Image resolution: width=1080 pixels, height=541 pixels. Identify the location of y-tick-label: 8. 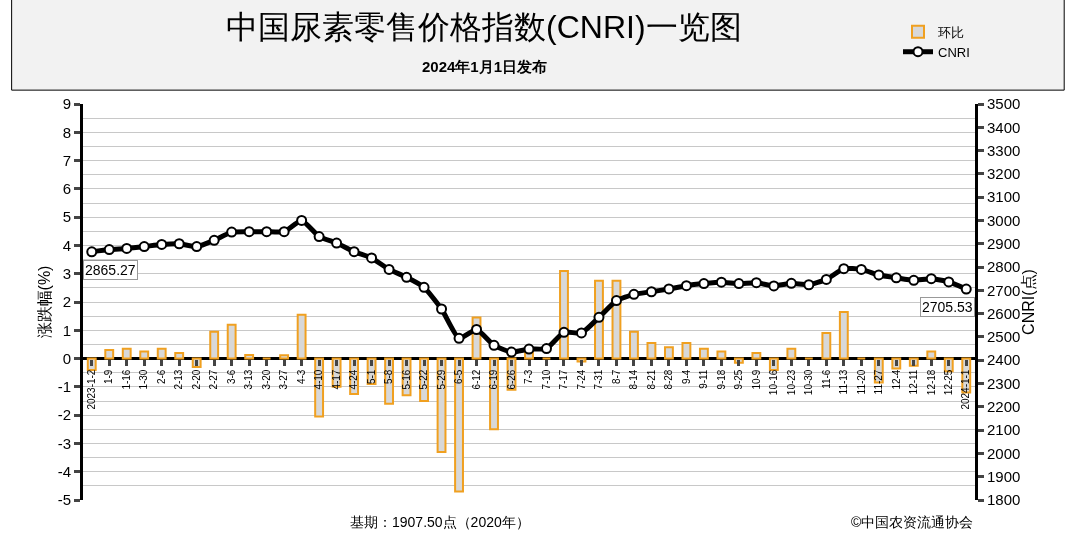
(66, 132).